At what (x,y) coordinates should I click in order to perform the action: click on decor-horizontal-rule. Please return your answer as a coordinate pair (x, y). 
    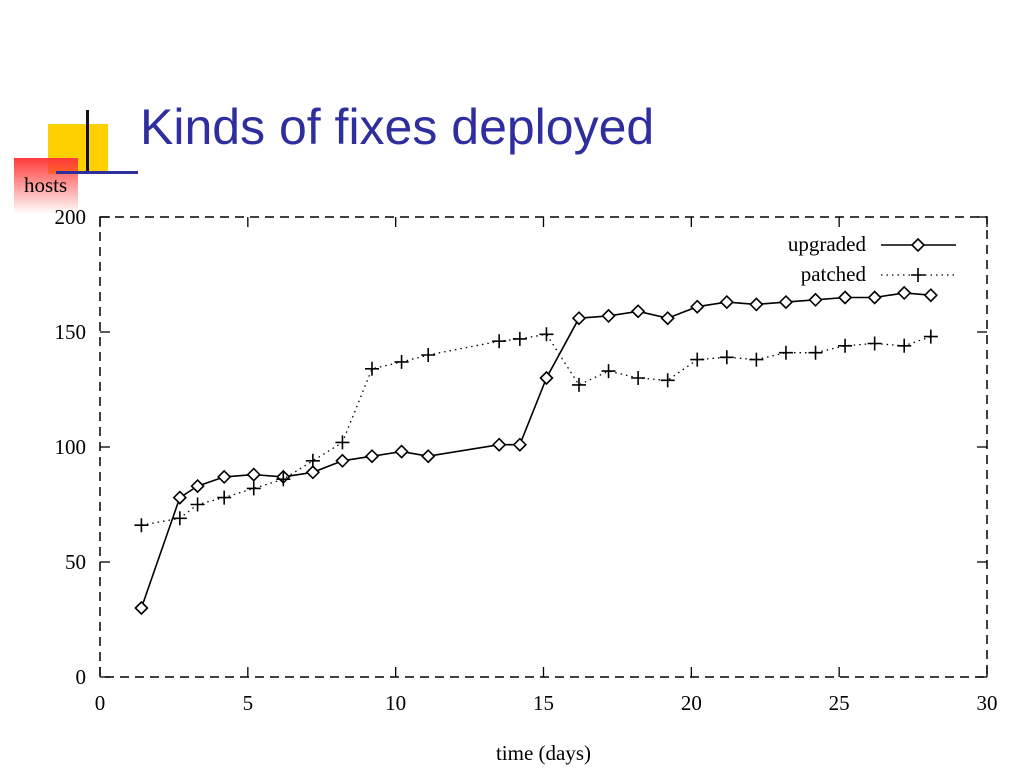
    Looking at the image, I should click on (97, 172).